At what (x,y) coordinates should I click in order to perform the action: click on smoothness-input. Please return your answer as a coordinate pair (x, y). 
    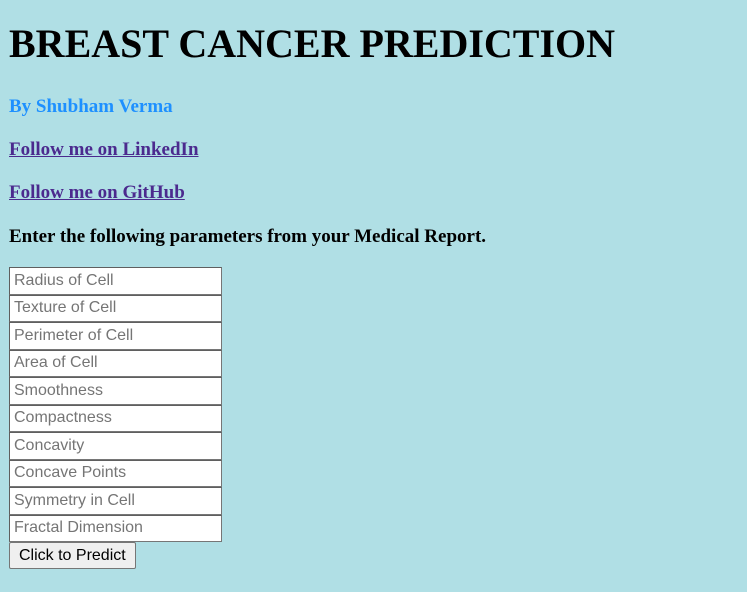
    Looking at the image, I should click on (115, 391).